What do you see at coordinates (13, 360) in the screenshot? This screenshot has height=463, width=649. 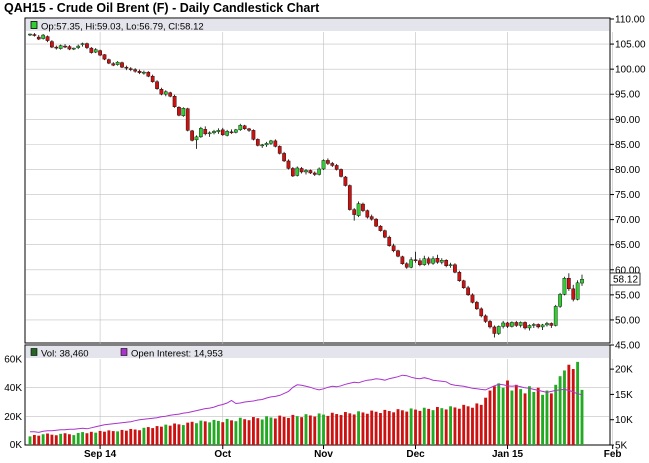 I see `volume-tick-label: 60K` at bounding box center [13, 360].